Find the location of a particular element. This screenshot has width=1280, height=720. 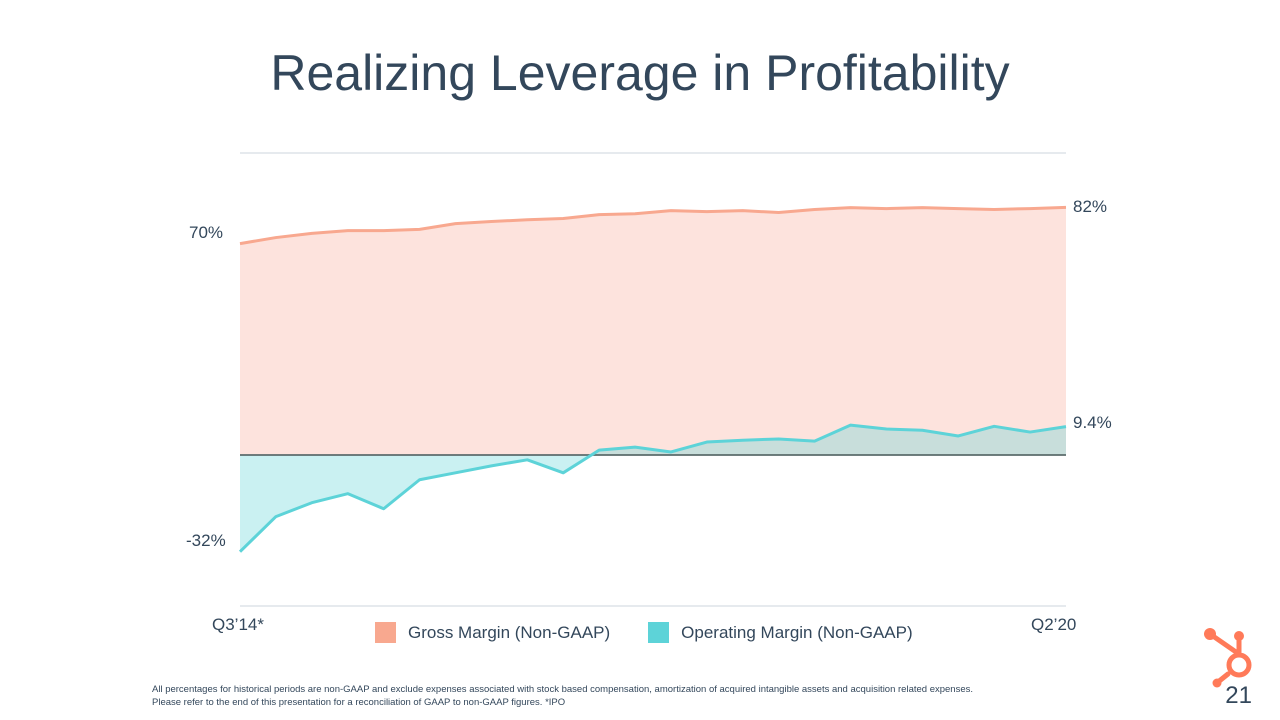

hubspot-logo is located at coordinates (1228, 658).